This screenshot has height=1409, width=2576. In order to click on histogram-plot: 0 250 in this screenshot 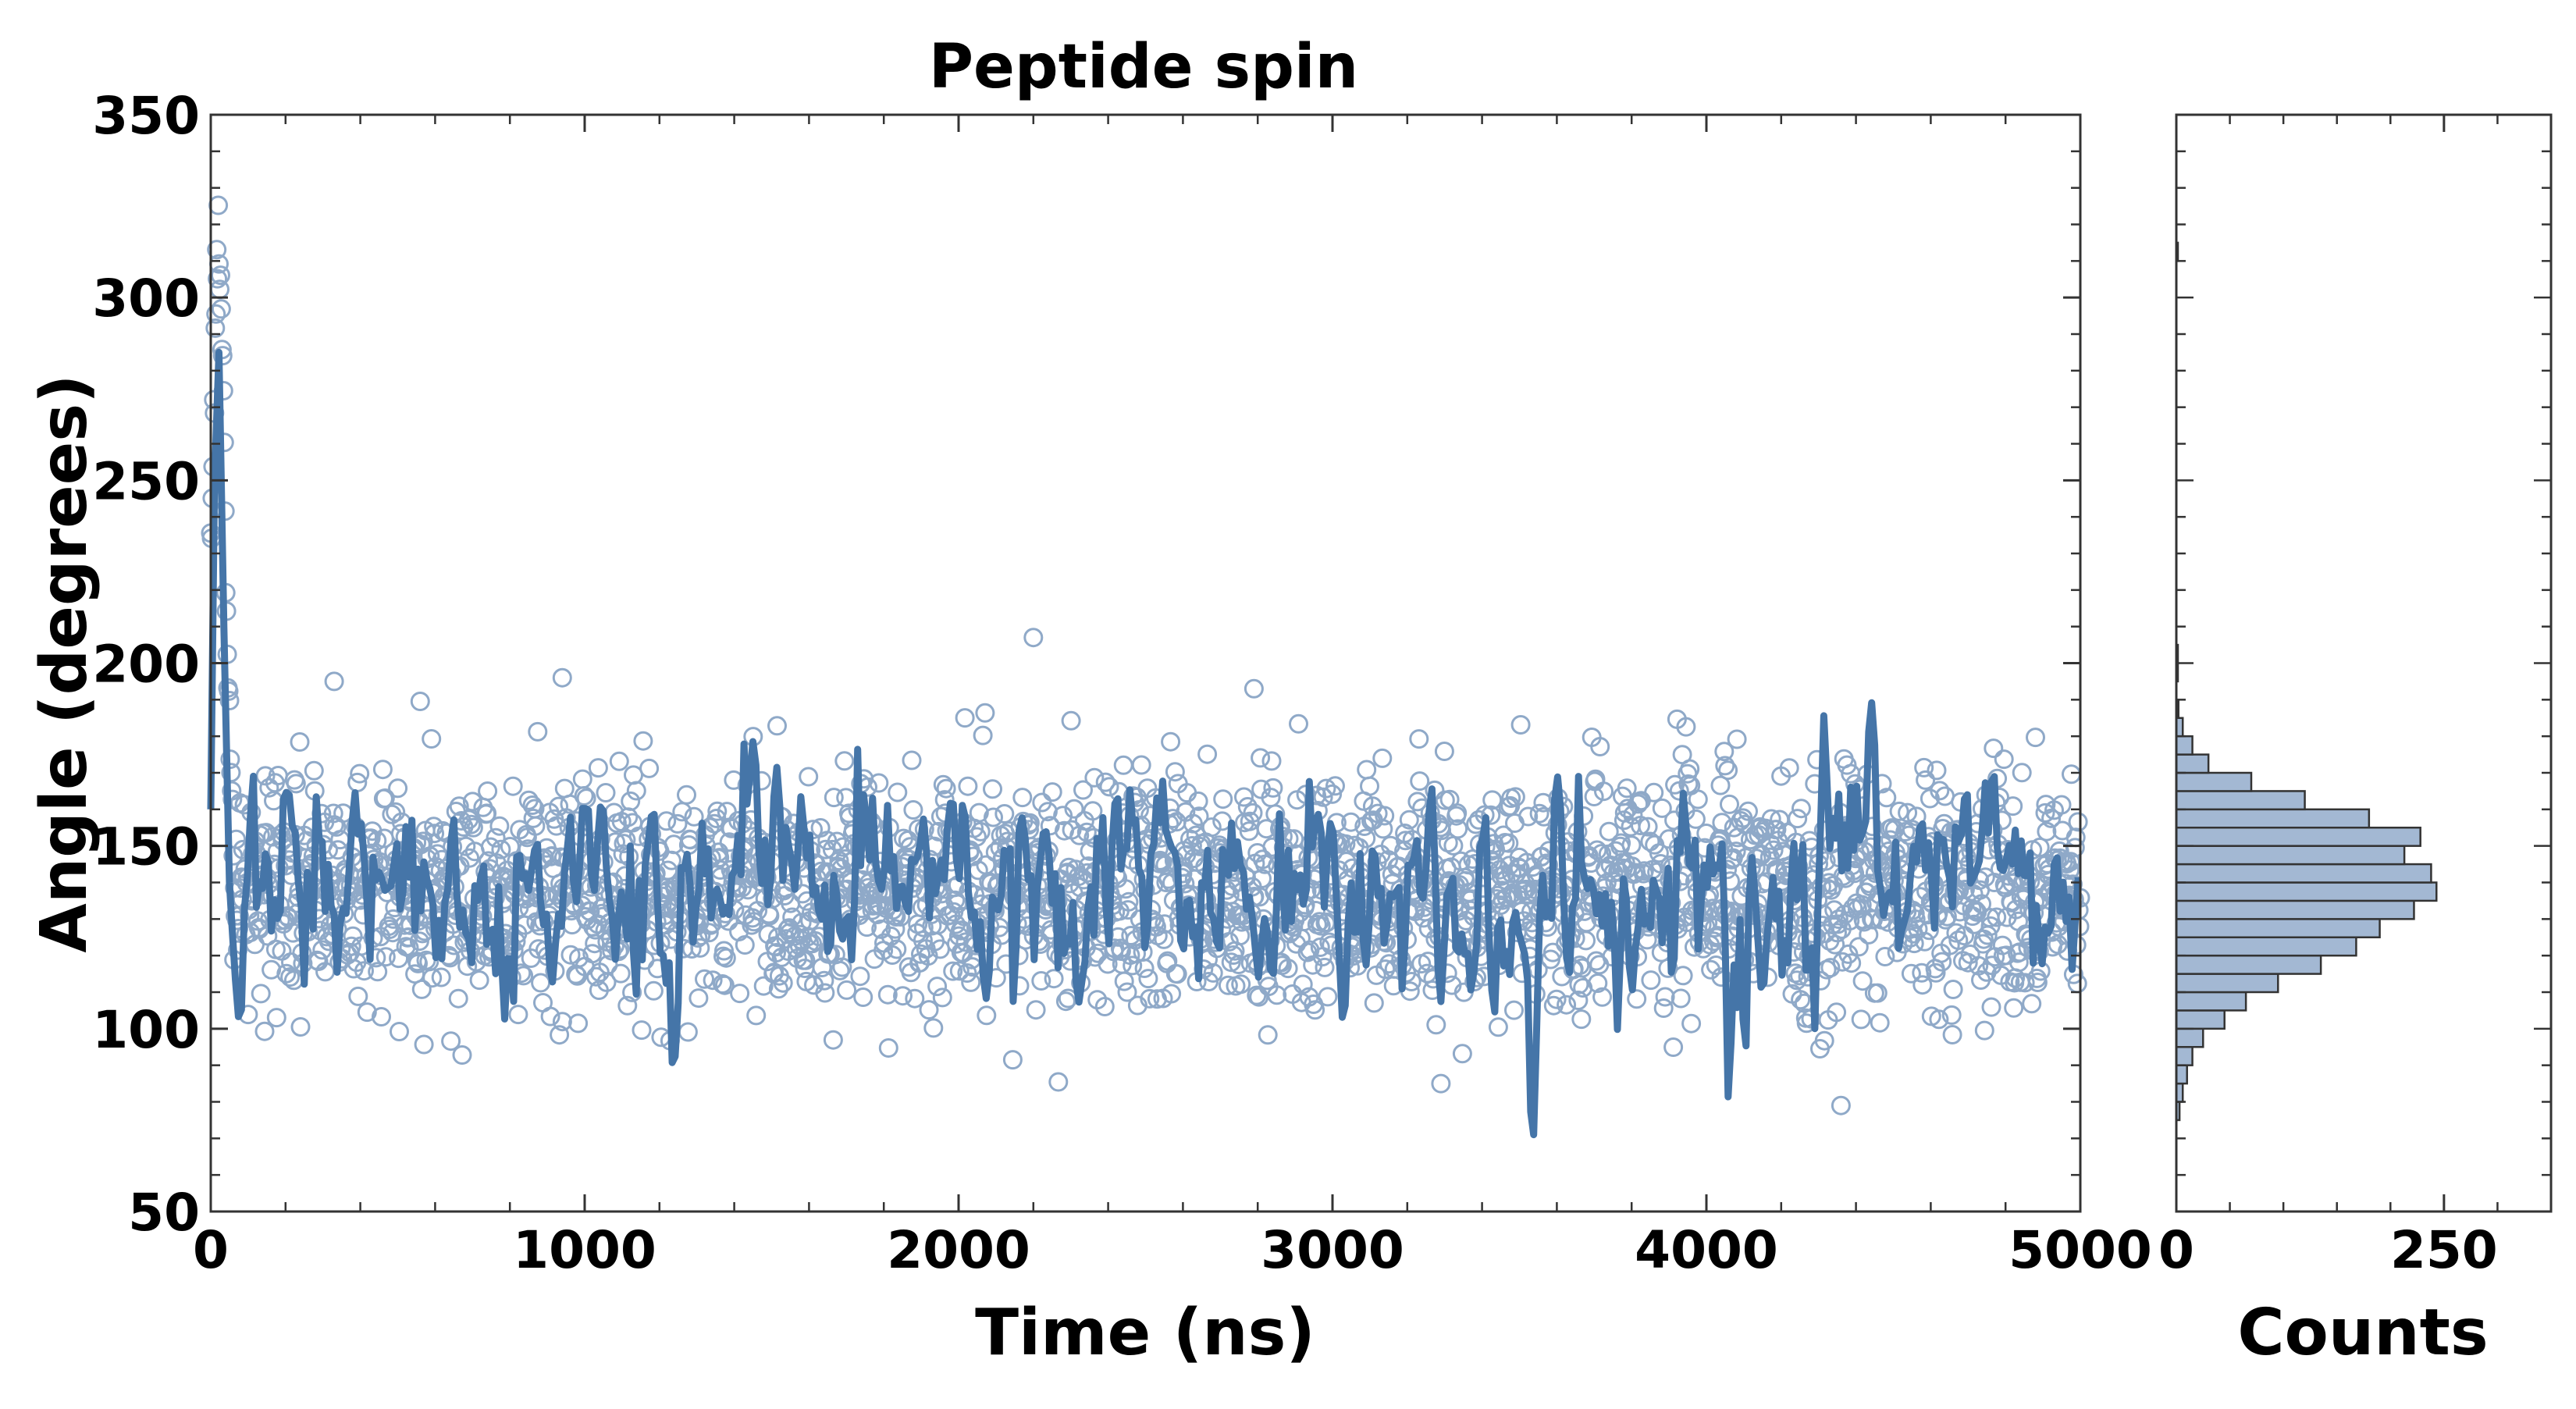, I will do `click(2355, 696)`.